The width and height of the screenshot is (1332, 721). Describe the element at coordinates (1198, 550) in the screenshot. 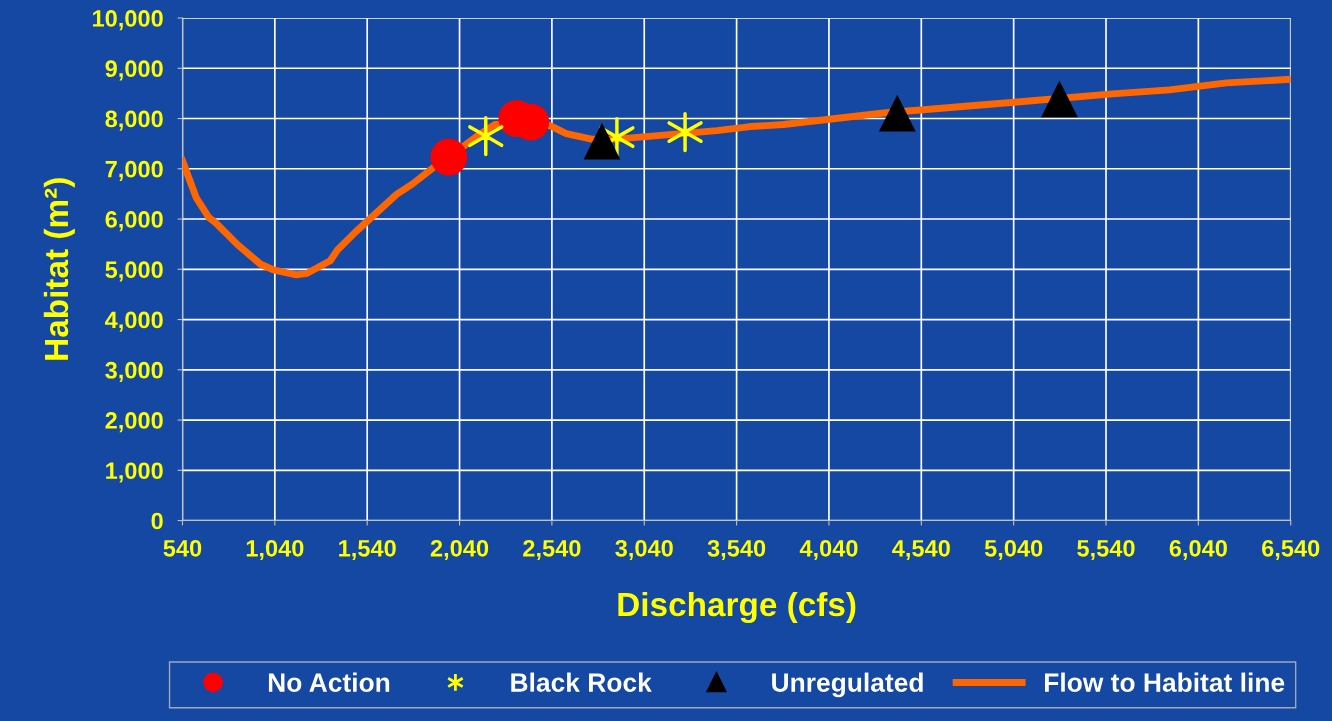

I see `x-tick-label: 6,040` at that location.